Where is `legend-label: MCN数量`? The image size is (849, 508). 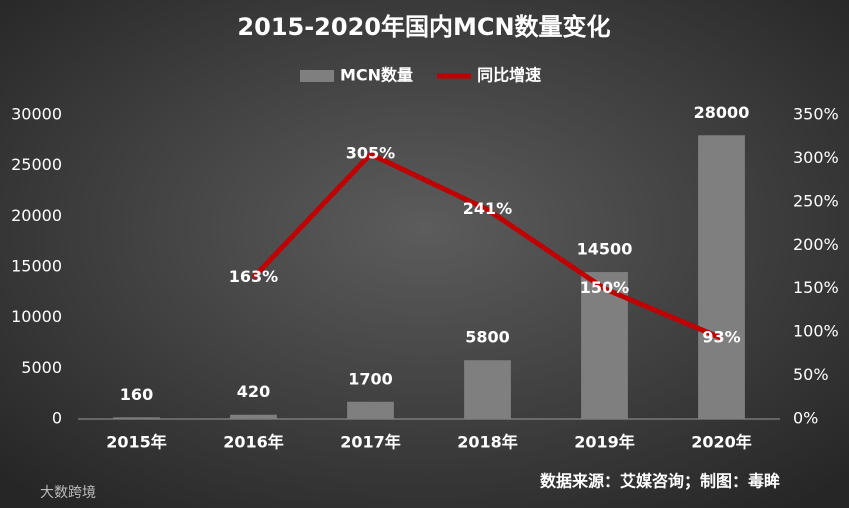
legend-label: MCN数量 is located at coordinates (376, 75).